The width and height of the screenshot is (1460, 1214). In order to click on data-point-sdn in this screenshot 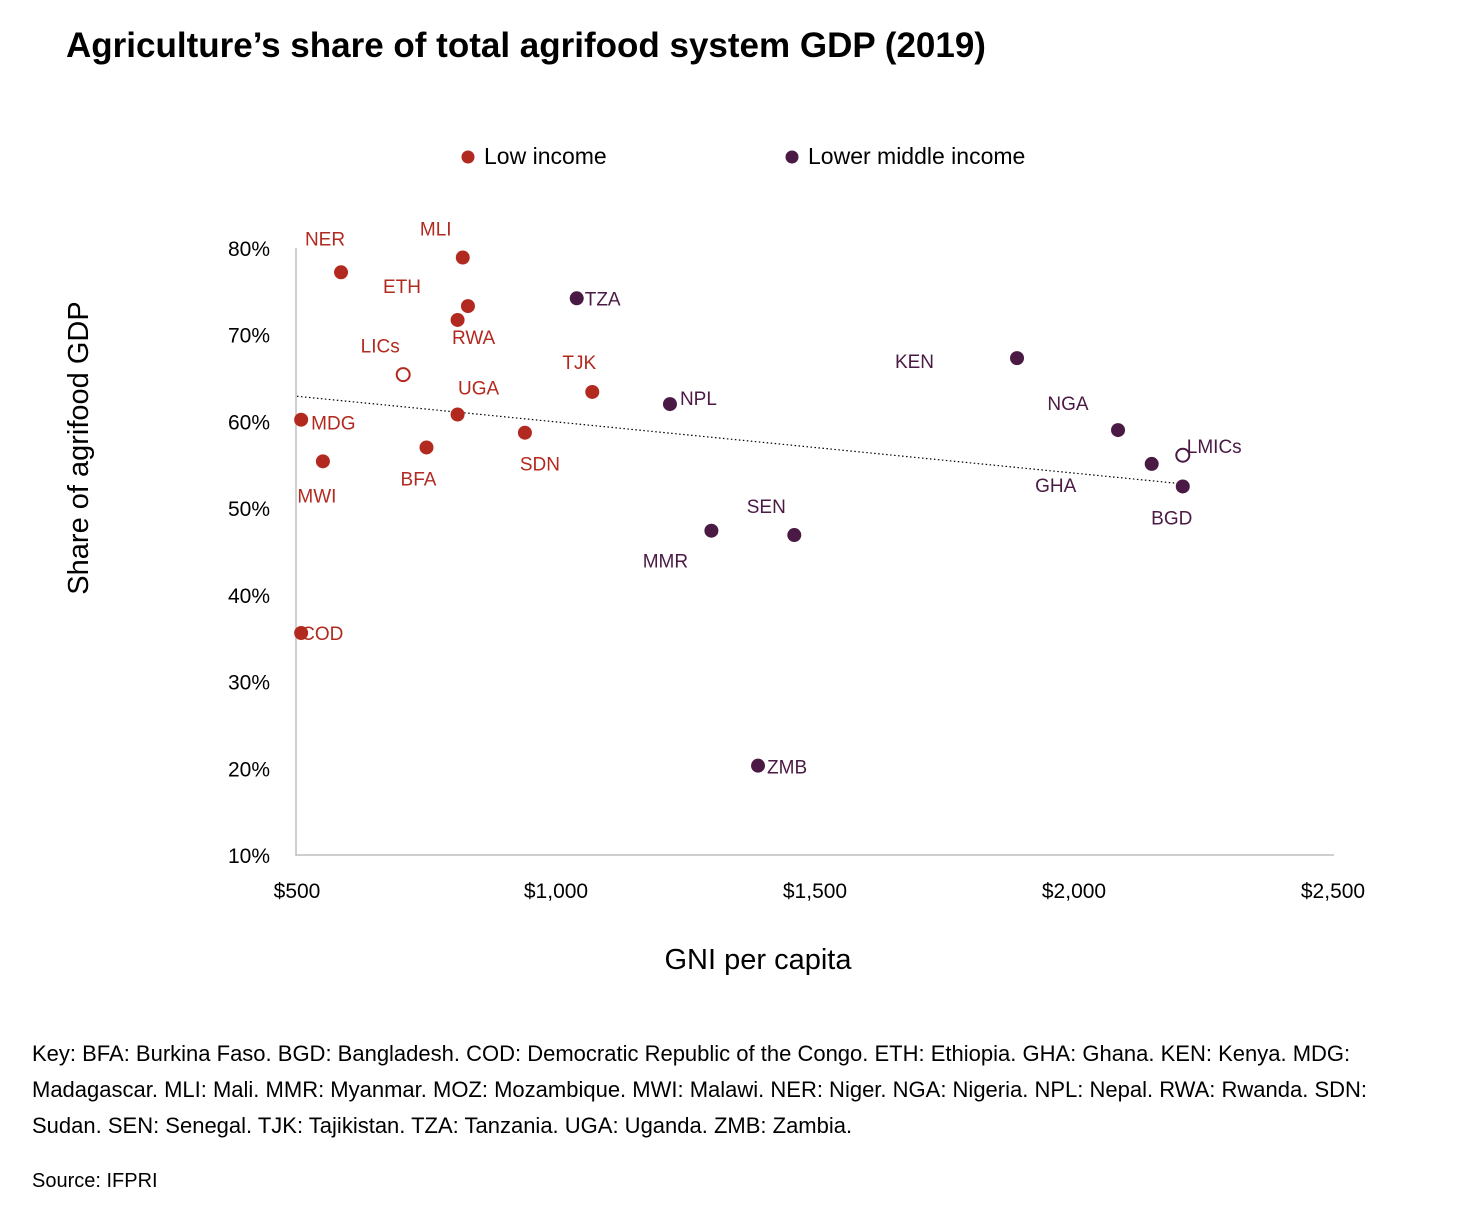, I will do `click(524, 432)`.